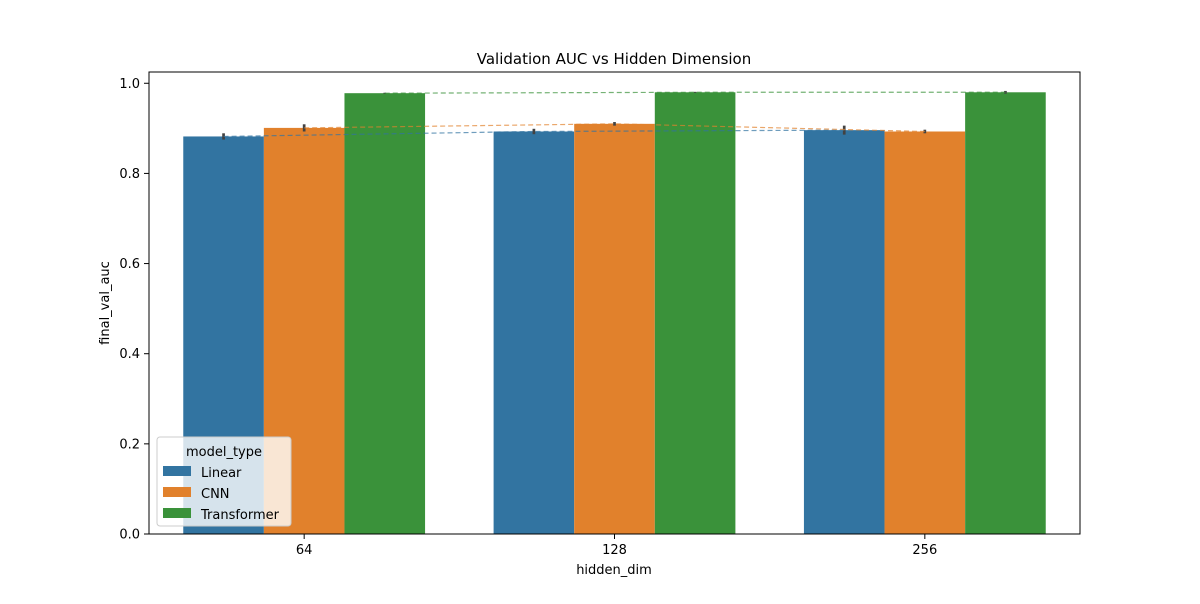  I want to click on y-tick-label: 0.6, so click(129, 264).